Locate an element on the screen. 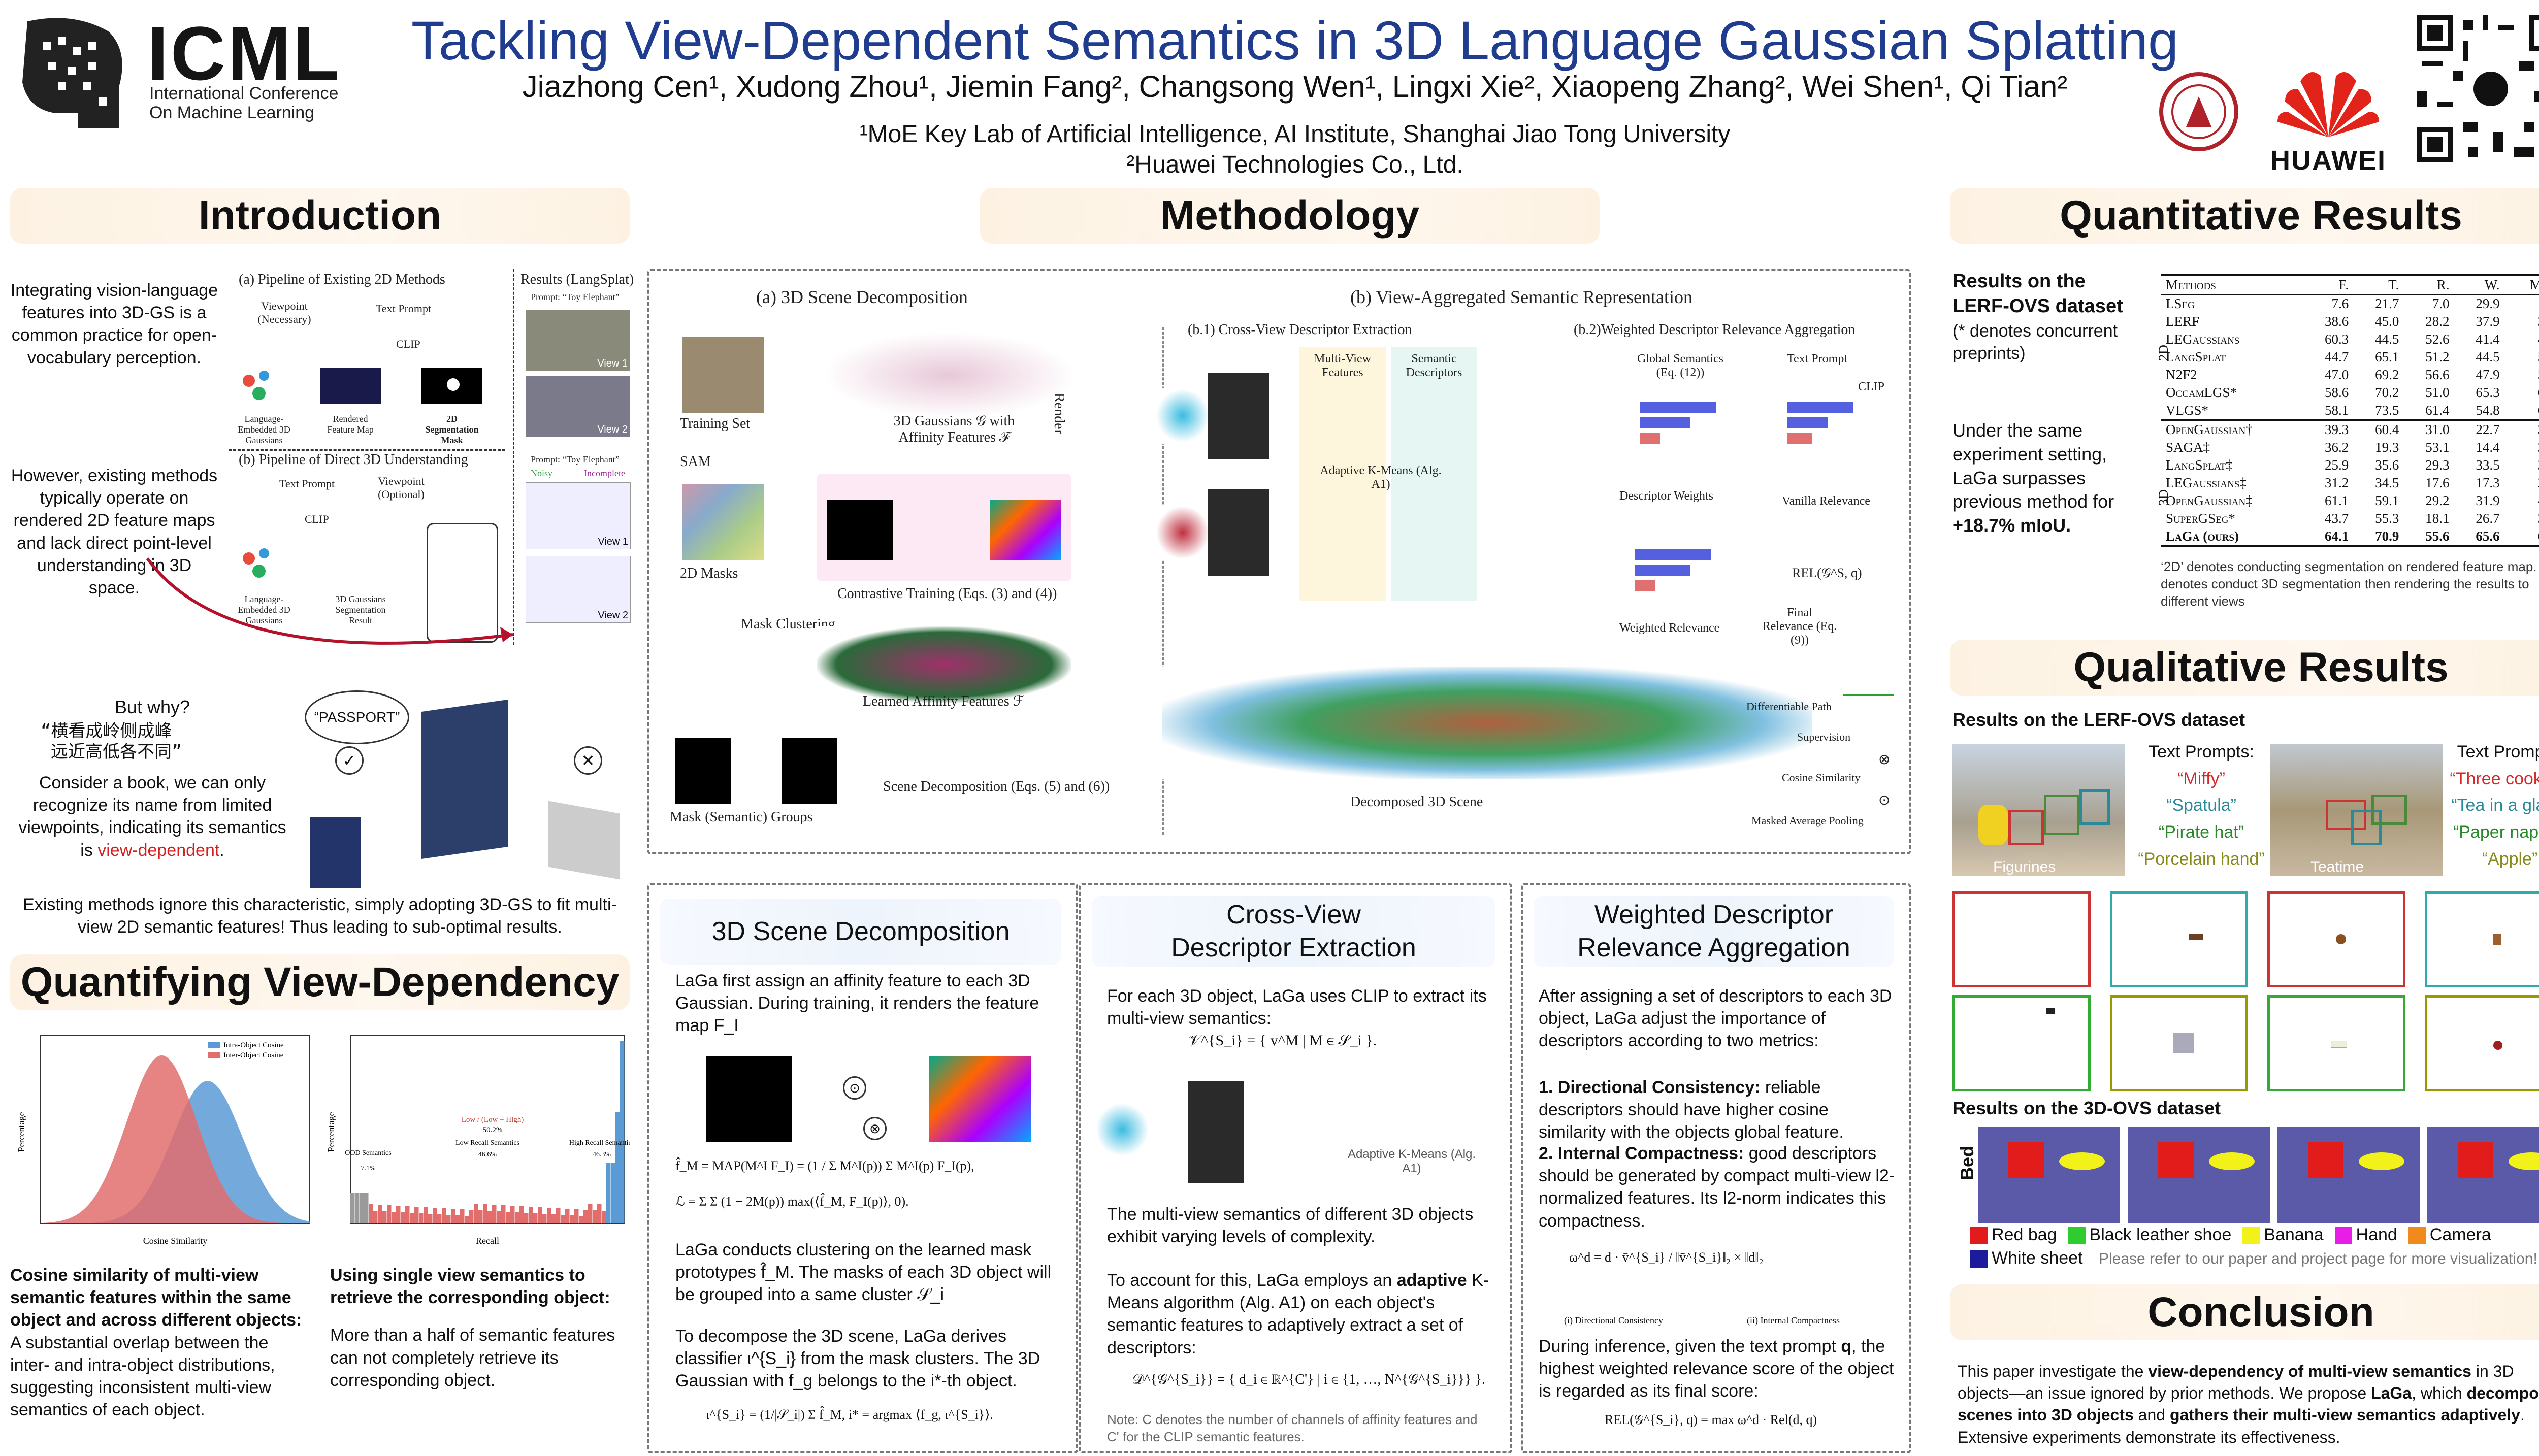 This screenshot has height=1456, width=2539. value-cell: 58.6 is located at coordinates (2336, 392).